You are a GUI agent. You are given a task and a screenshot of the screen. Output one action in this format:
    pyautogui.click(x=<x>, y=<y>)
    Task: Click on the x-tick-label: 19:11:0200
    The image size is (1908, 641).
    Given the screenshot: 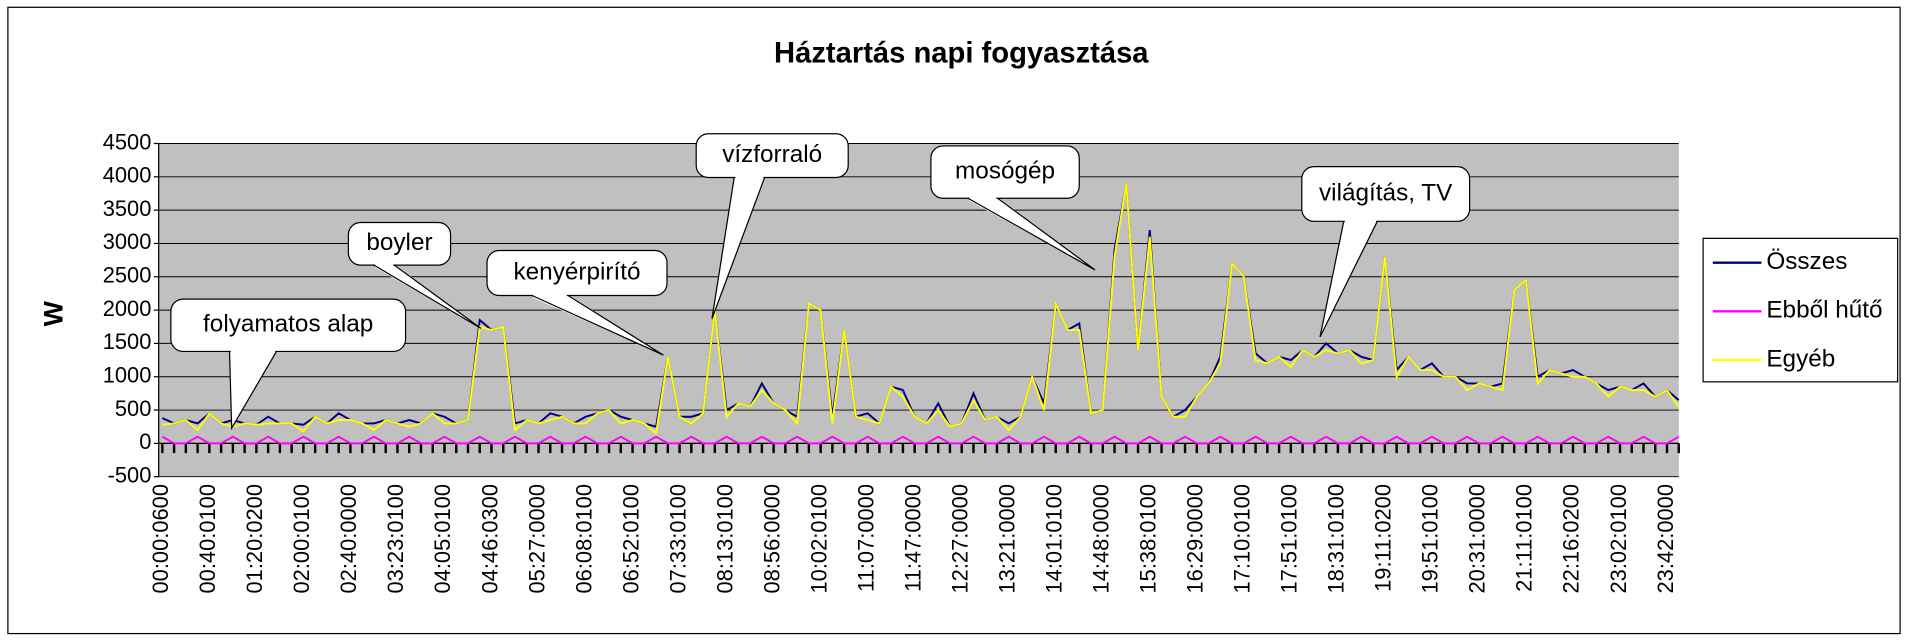 What is the action you would take?
    pyautogui.click(x=1383, y=538)
    